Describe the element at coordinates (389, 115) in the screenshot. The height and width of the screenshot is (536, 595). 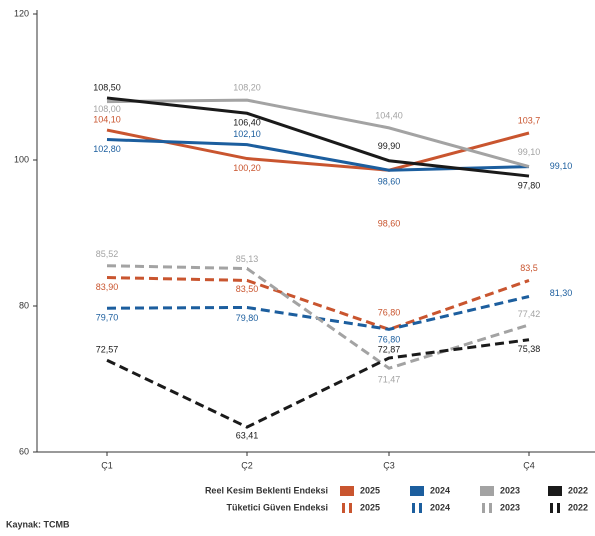
I see `data-label: 104,40` at that location.